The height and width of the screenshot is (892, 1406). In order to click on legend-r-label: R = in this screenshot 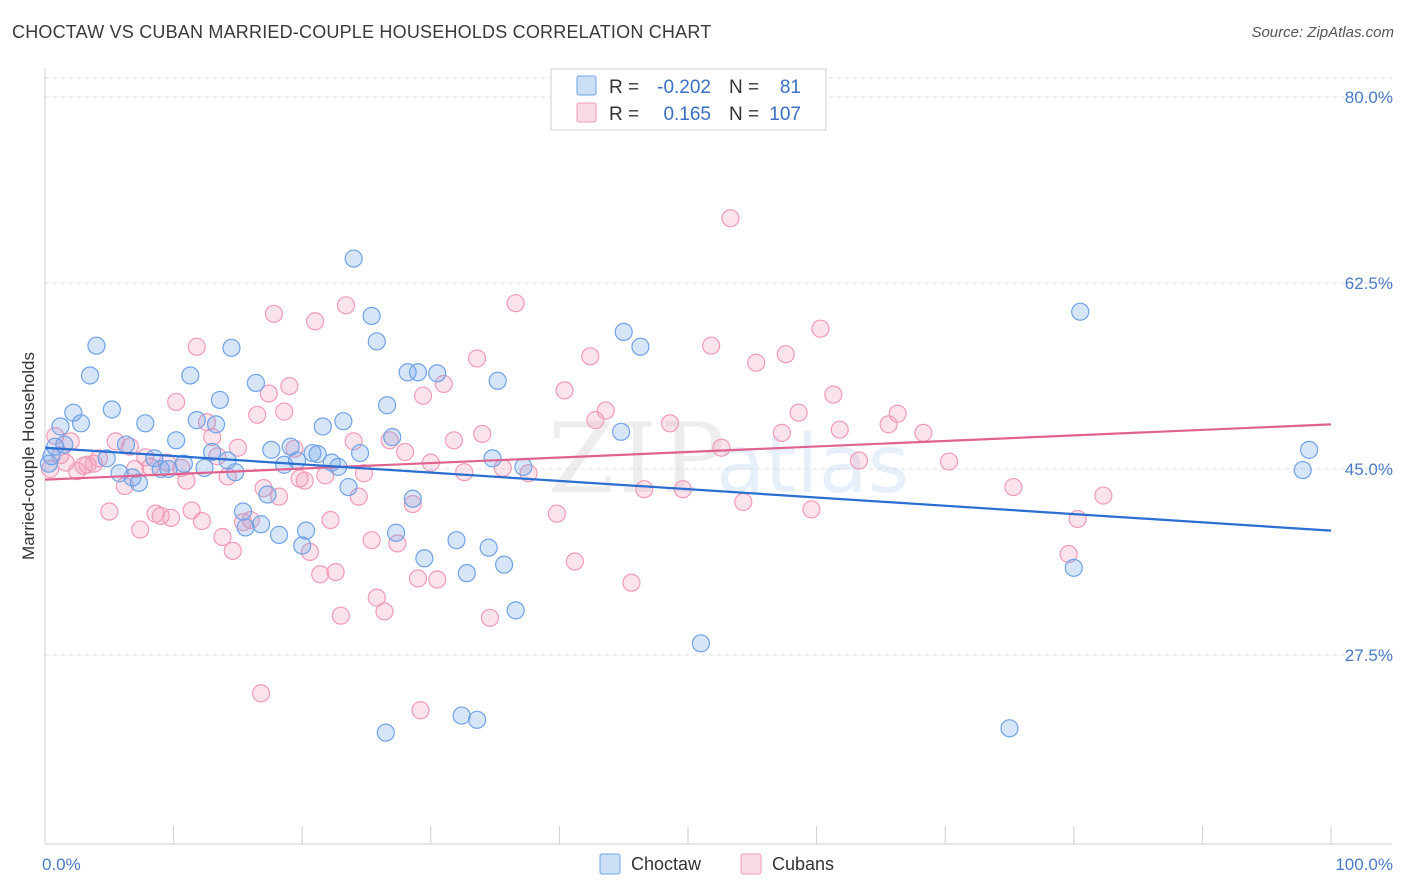, I will do `click(624, 87)`.